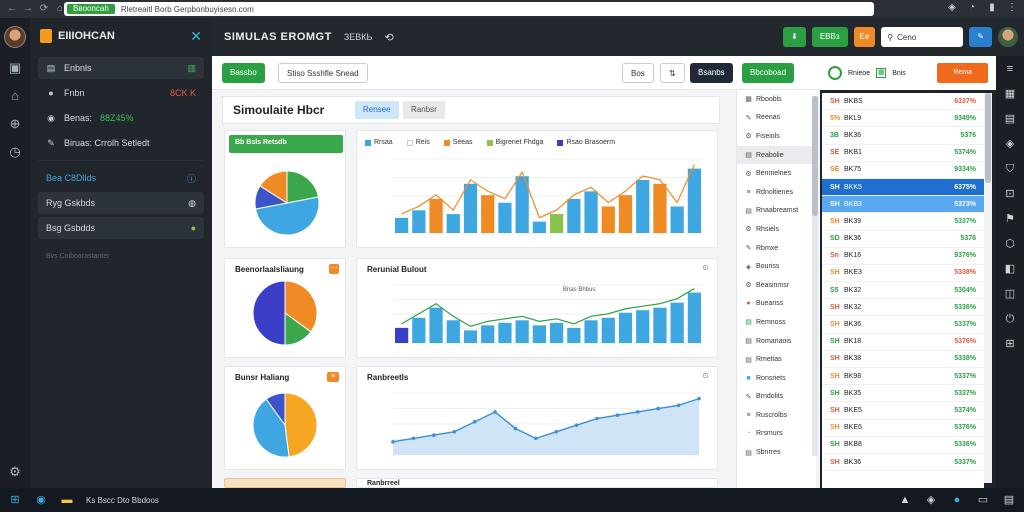  What do you see at coordinates (776, 341) in the screenshot?
I see `list-item: ▤ Romanaois` at bounding box center [776, 341].